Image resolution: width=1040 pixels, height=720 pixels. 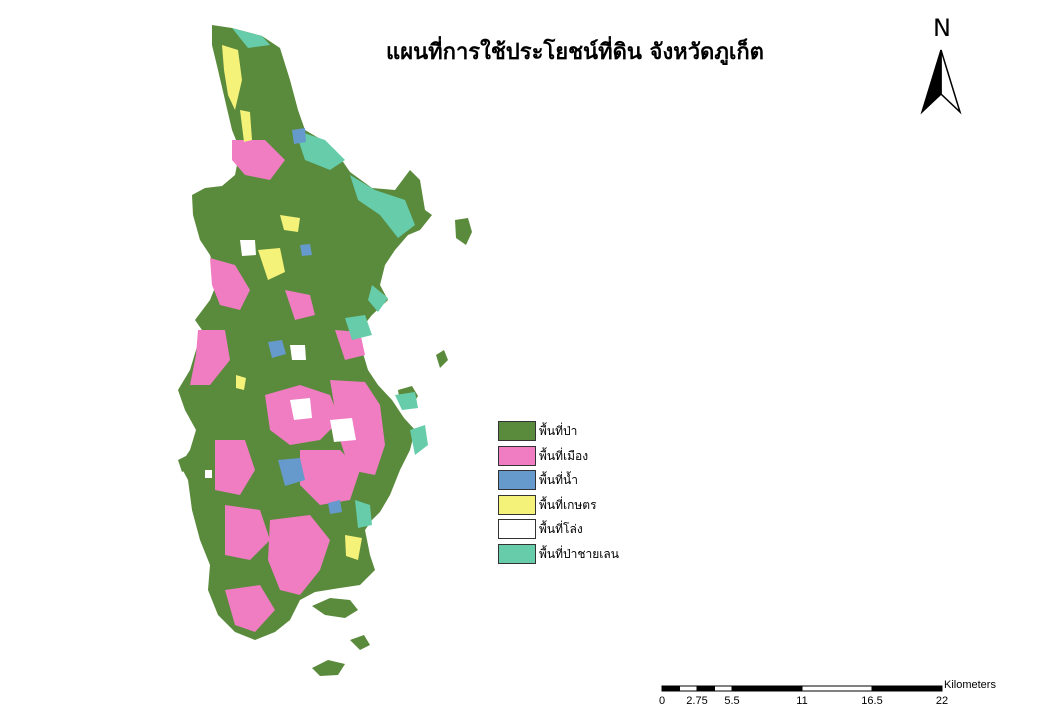 I want to click on legend-label-open-area: พื้นที่โล่ง, so click(x=561, y=529).